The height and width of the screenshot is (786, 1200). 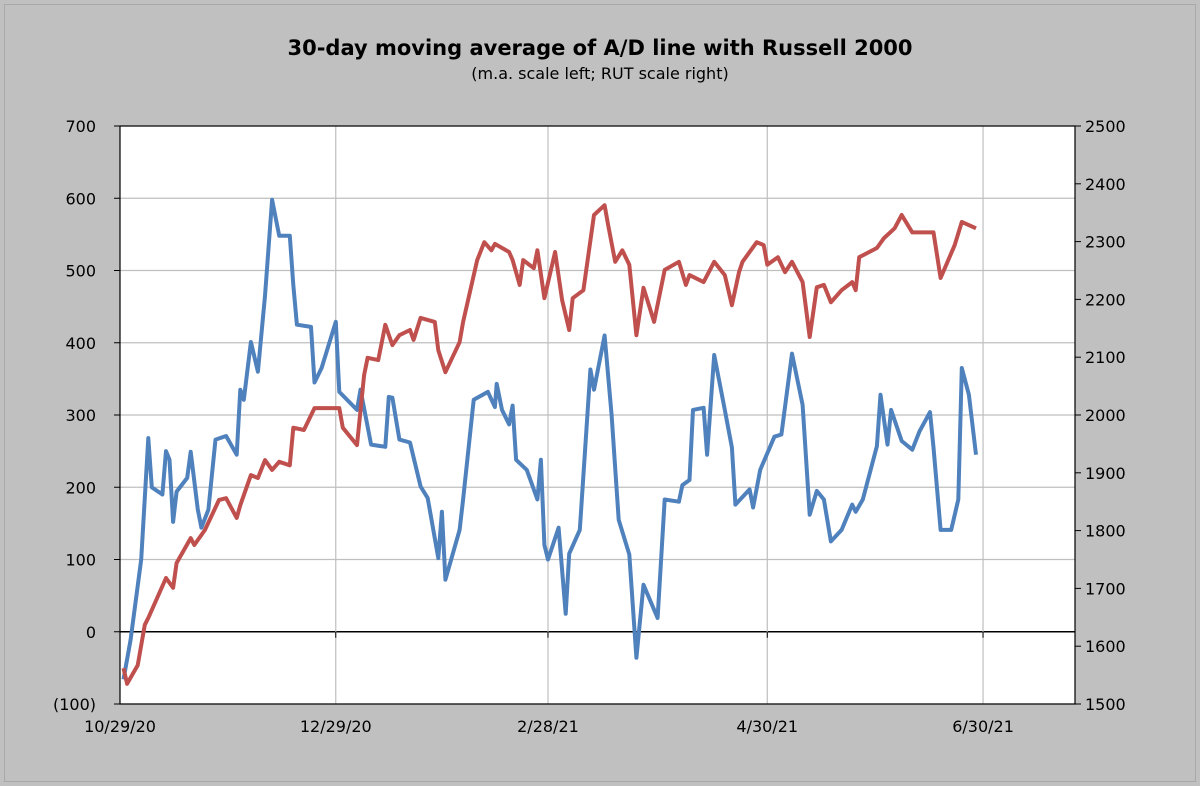 What do you see at coordinates (80, 487) in the screenshot?
I see `left-tick-label: 200` at bounding box center [80, 487].